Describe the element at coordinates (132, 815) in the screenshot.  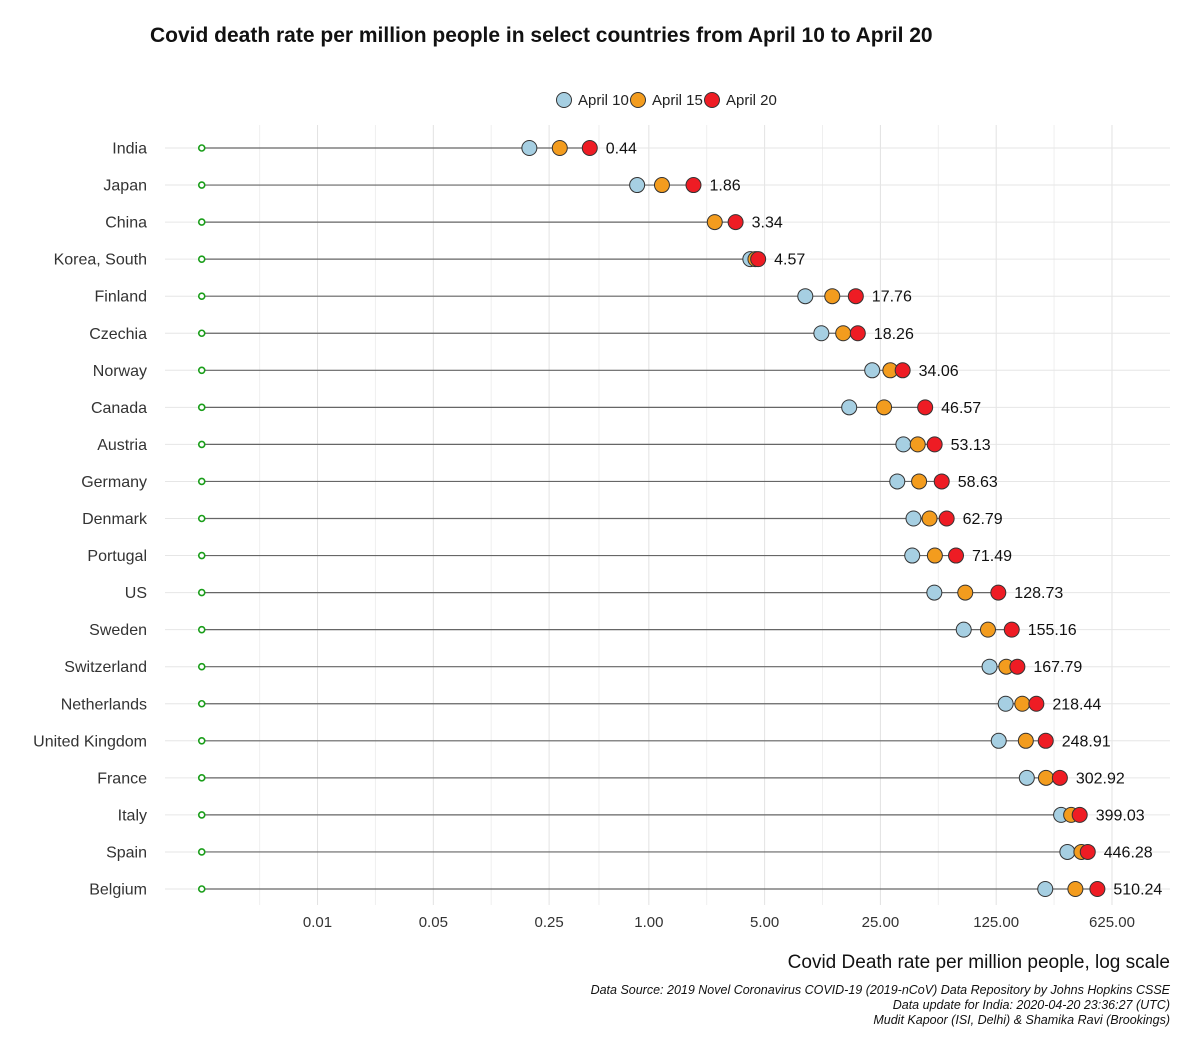
I see `country-label: Italy` at that location.